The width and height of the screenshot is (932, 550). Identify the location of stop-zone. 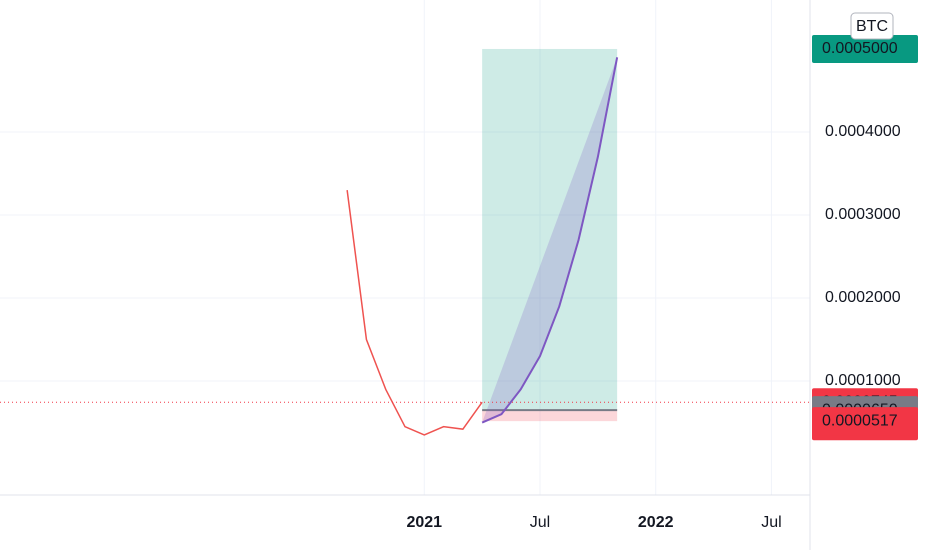
(550, 416).